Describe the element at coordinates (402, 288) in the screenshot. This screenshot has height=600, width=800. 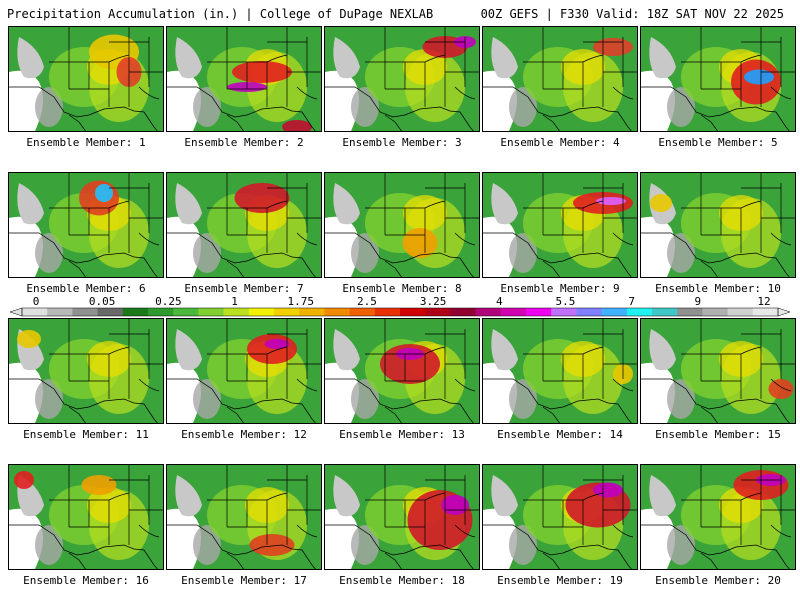
I see `member-caption: Ensemble Member: 8` at that location.